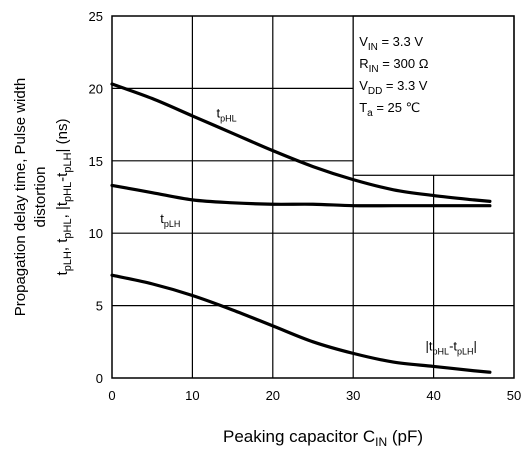 Image resolution: width=528 pixels, height=451 pixels. What do you see at coordinates (451, 347) in the screenshot?
I see `series-label-2: |tpHL-tpLH|` at bounding box center [451, 347].